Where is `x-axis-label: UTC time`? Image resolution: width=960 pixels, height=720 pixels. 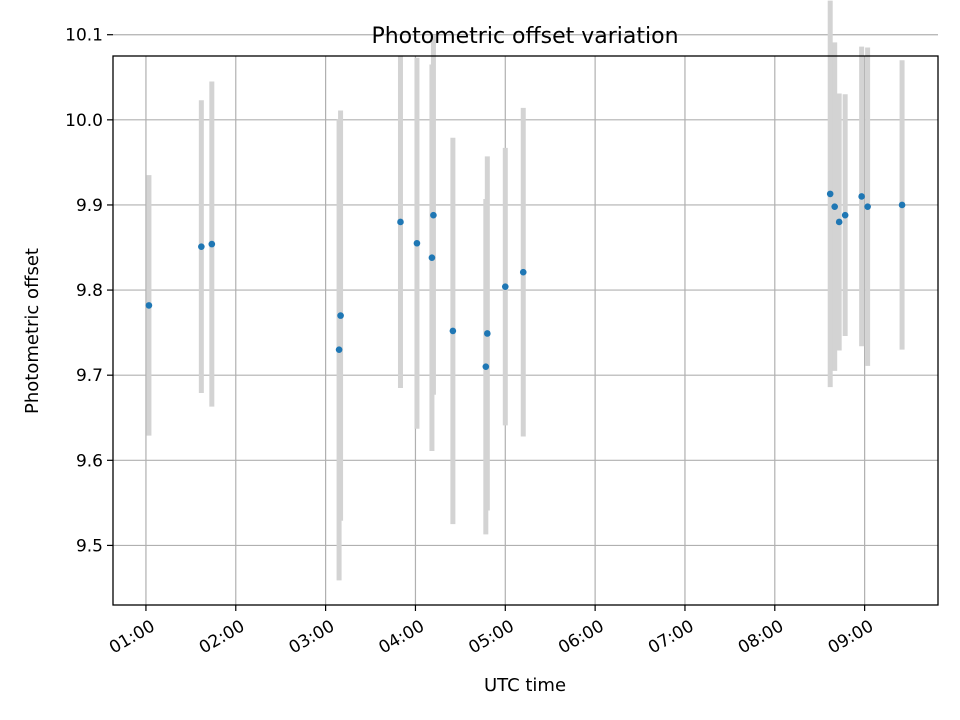
x-axis-label: UTC time is located at coordinates (525, 685).